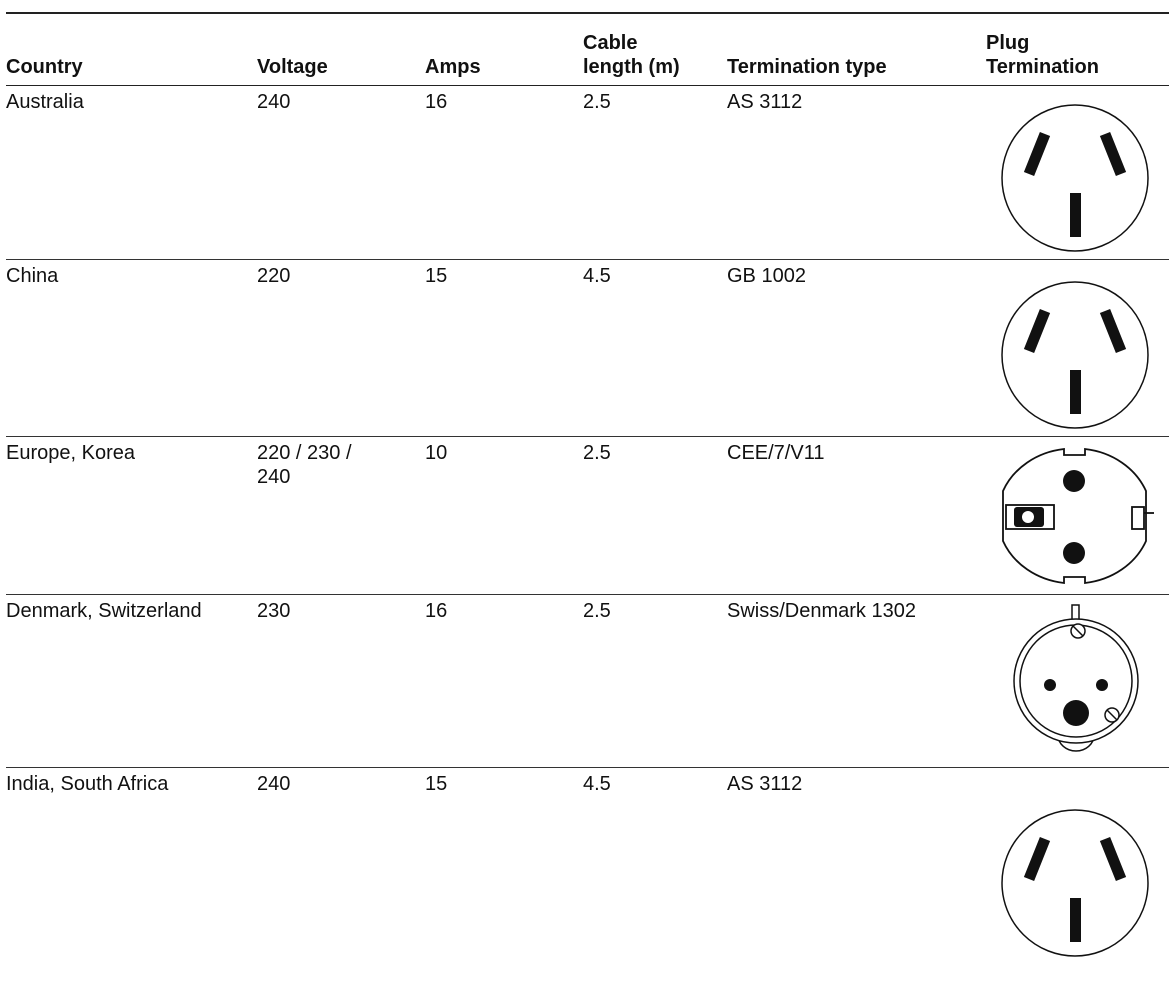 This screenshot has height=986, width=1171. What do you see at coordinates (292, 67) in the screenshot?
I see `header-voltage: Voltage` at bounding box center [292, 67].